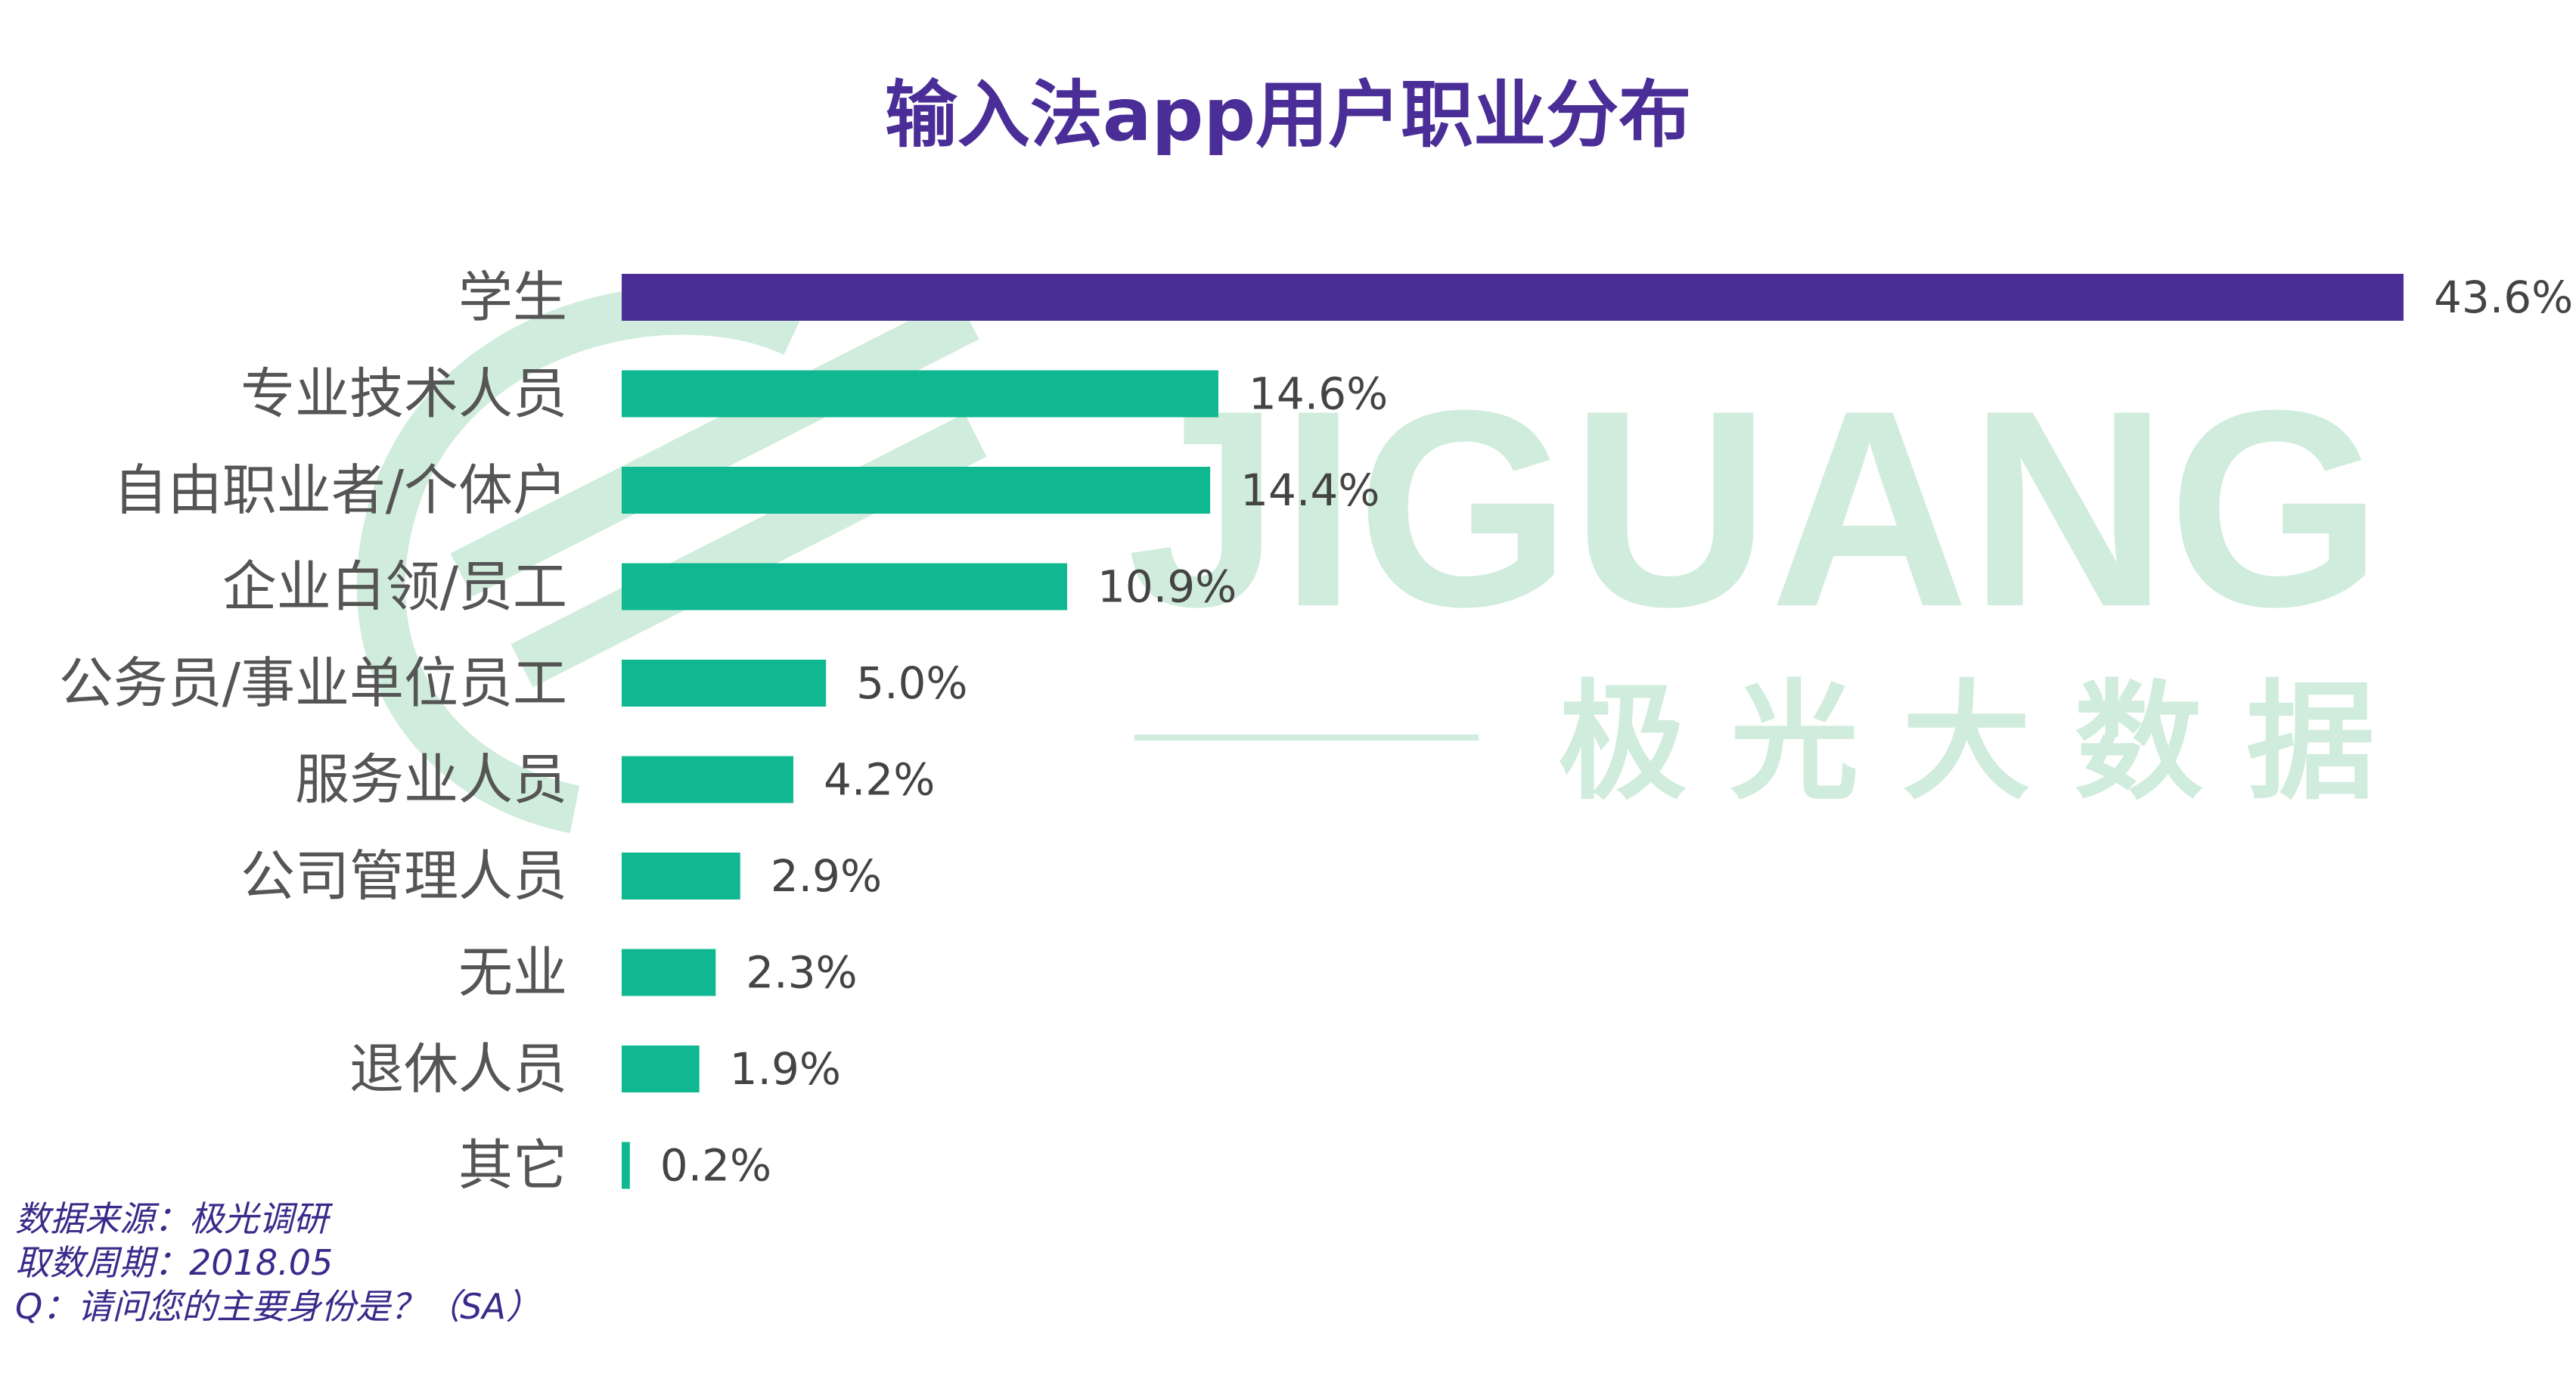  I want to click on value-label: 14.6%, so click(1318, 394).